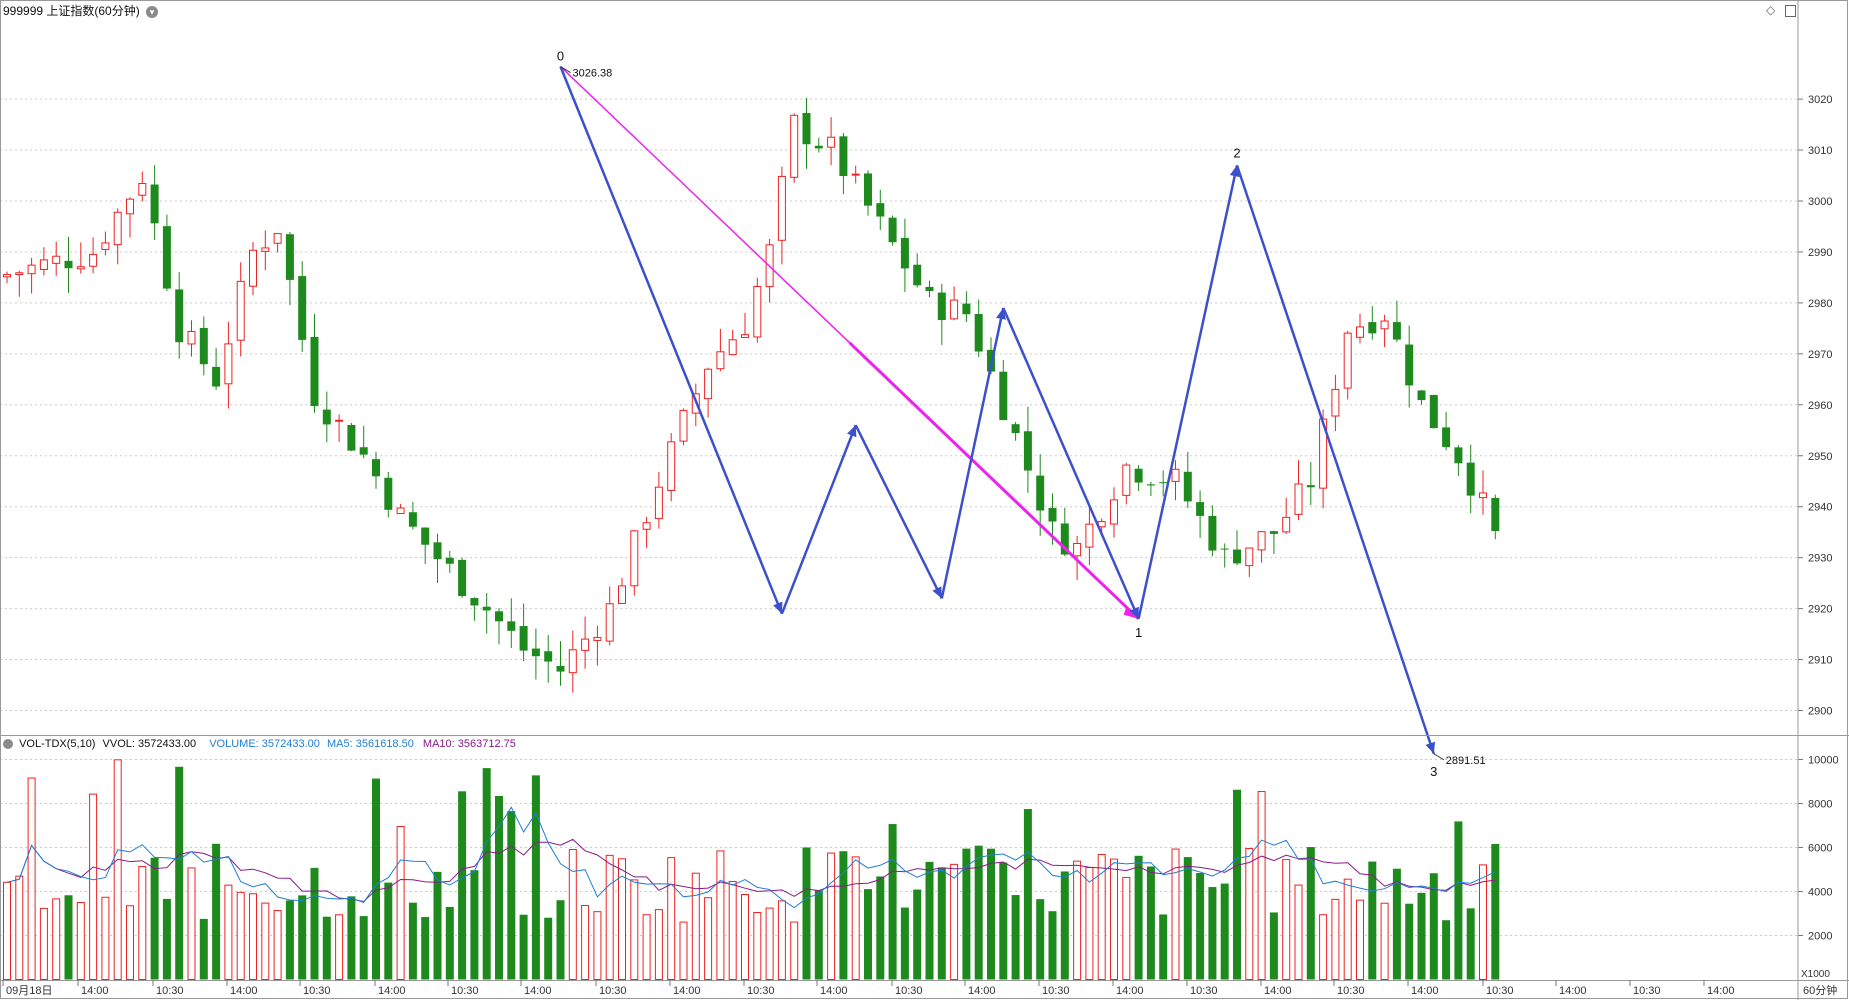 This screenshot has height=1005, width=1849. I want to click on chevron-down-icon: ▾, so click(152, 11).